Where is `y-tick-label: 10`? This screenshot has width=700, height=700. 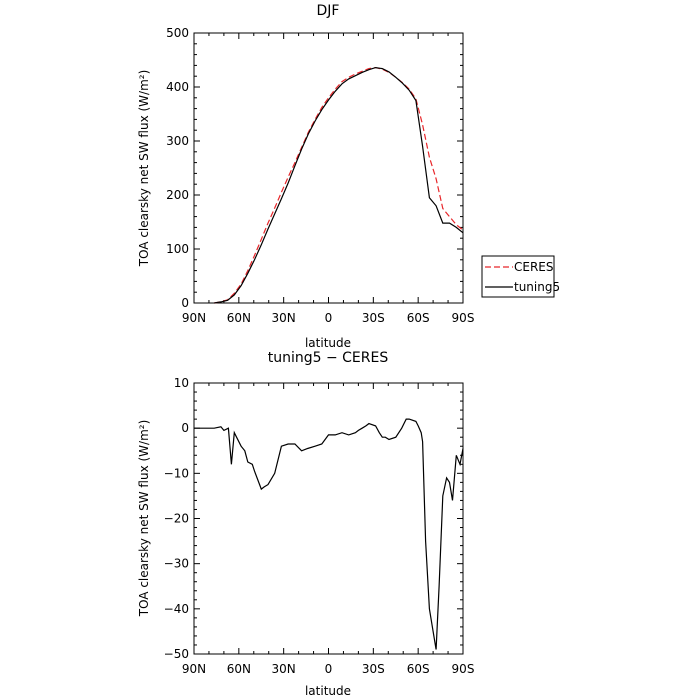
y-tick-label: 10 is located at coordinates (181, 383).